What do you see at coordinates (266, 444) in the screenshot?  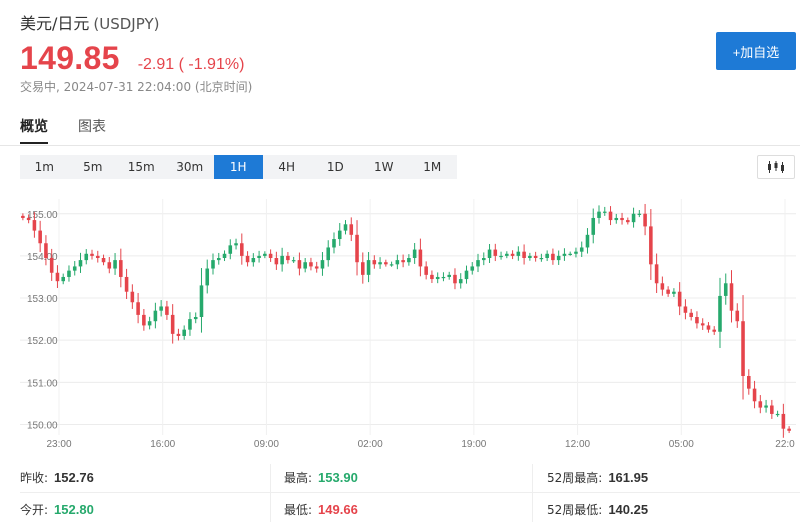 I see `x-tick-label: 09:00` at bounding box center [266, 444].